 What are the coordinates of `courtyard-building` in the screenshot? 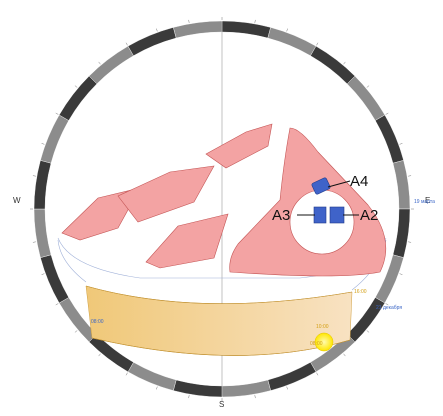 It's located at (308, 202).